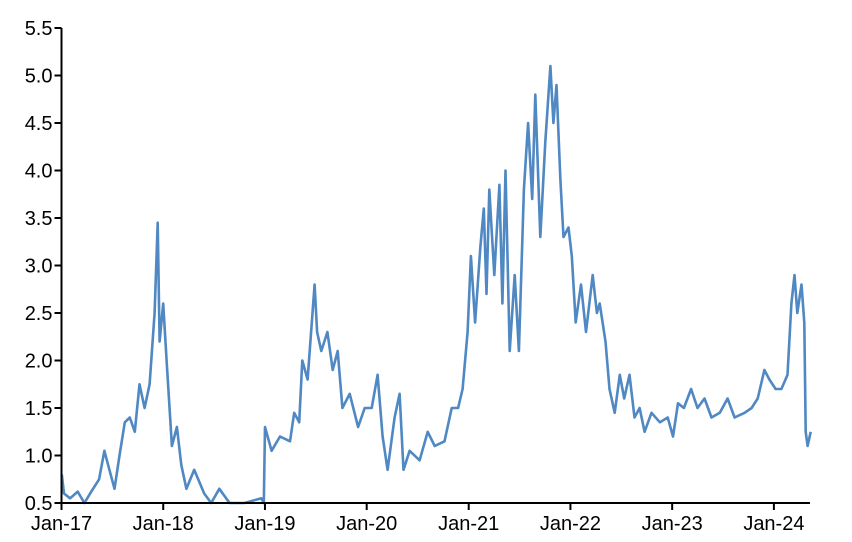 The width and height of the screenshot is (852, 542). Describe the element at coordinates (39, 409) in the screenshot. I see `y-tick-label: 1.5` at that location.